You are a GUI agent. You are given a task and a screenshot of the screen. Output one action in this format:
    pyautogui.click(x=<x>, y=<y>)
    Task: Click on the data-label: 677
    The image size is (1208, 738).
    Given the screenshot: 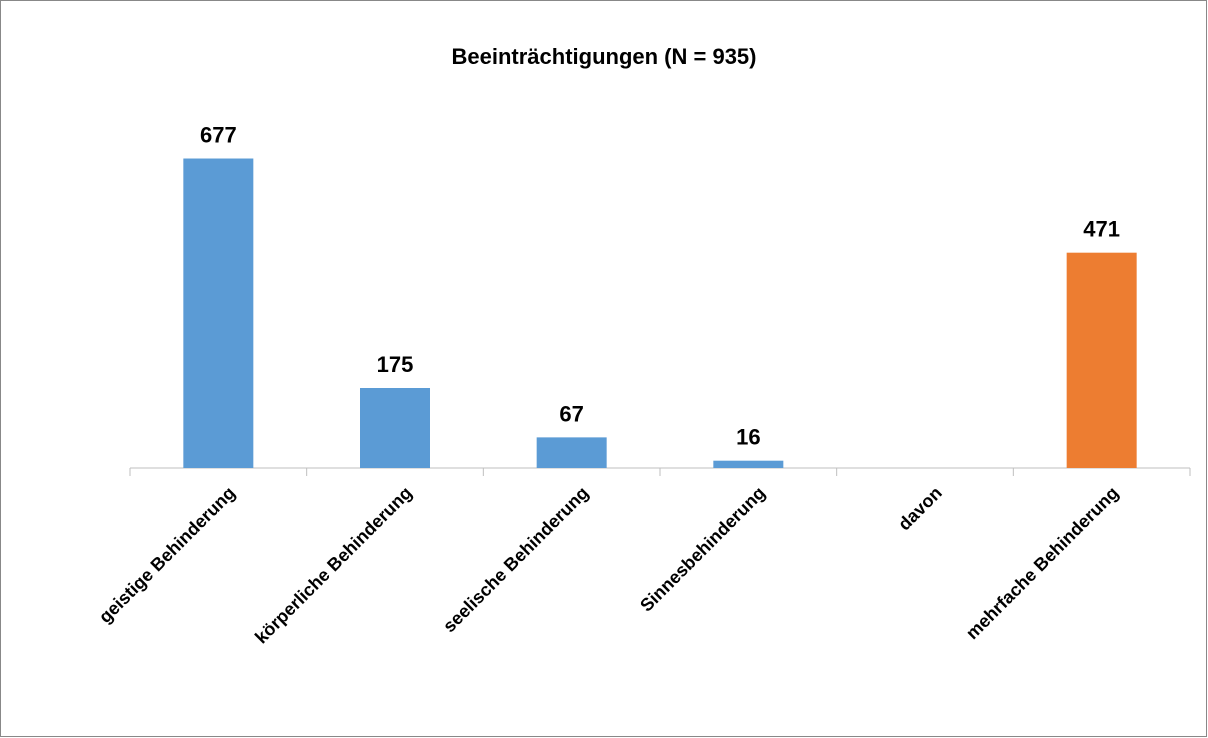 What is the action you would take?
    pyautogui.click(x=218, y=135)
    